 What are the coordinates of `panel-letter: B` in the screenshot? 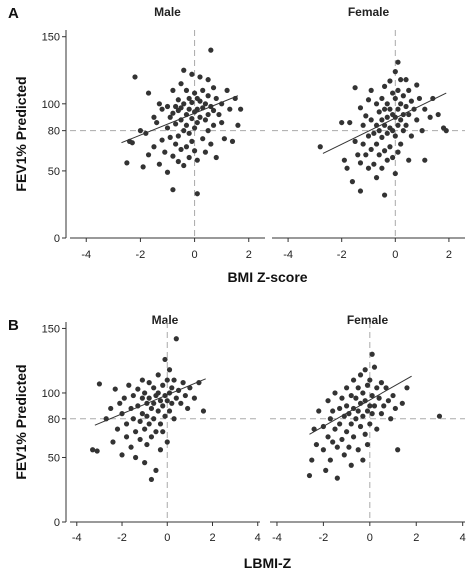 It's located at (13, 325).